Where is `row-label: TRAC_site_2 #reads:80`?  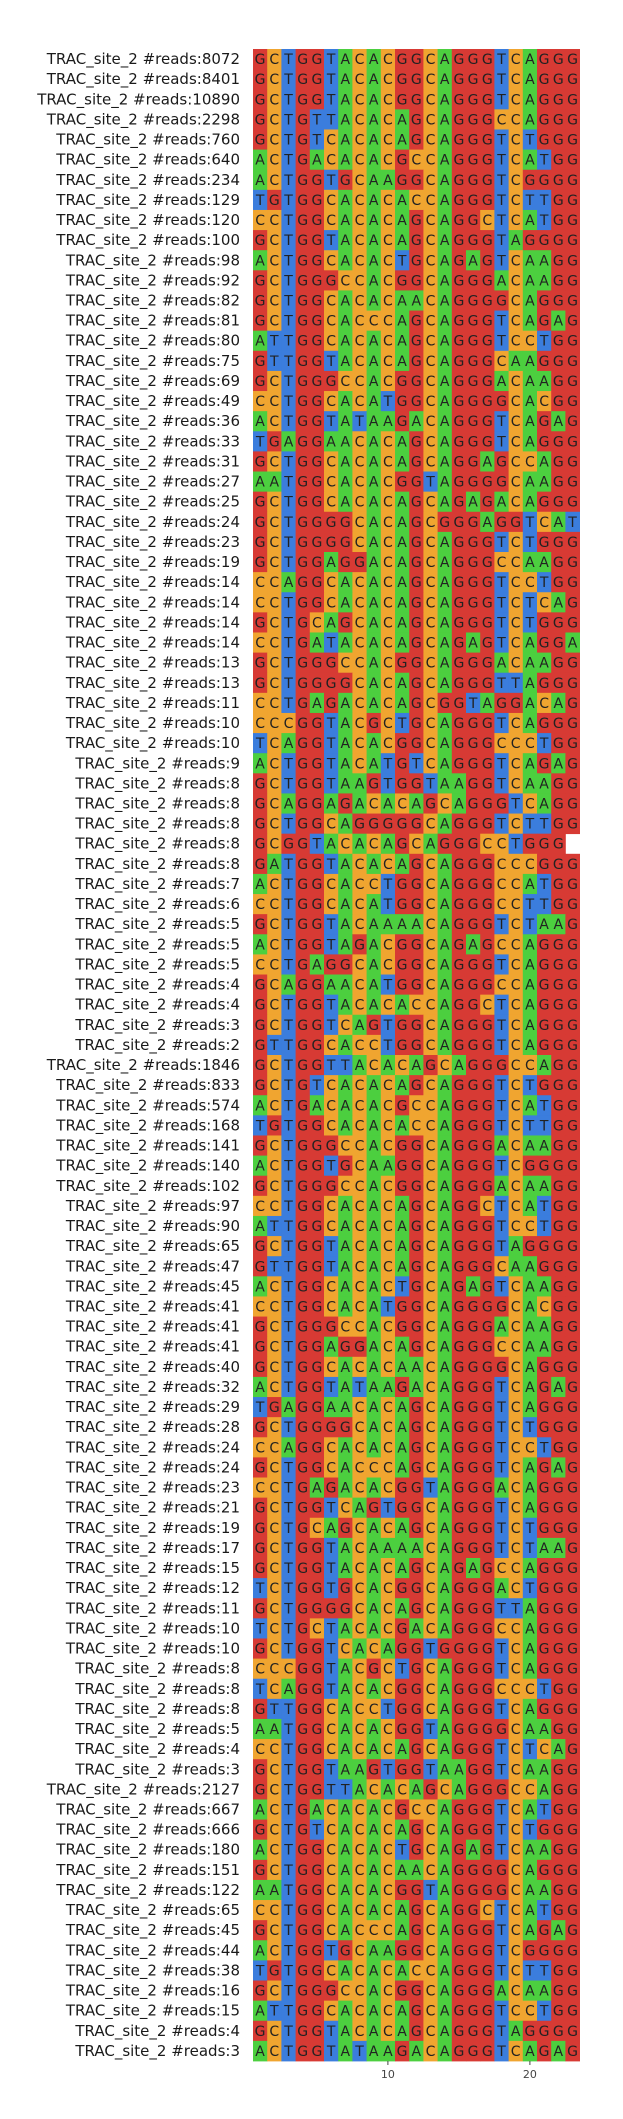 row-label: TRAC_site_2 #reads:80 is located at coordinates (152, 341).